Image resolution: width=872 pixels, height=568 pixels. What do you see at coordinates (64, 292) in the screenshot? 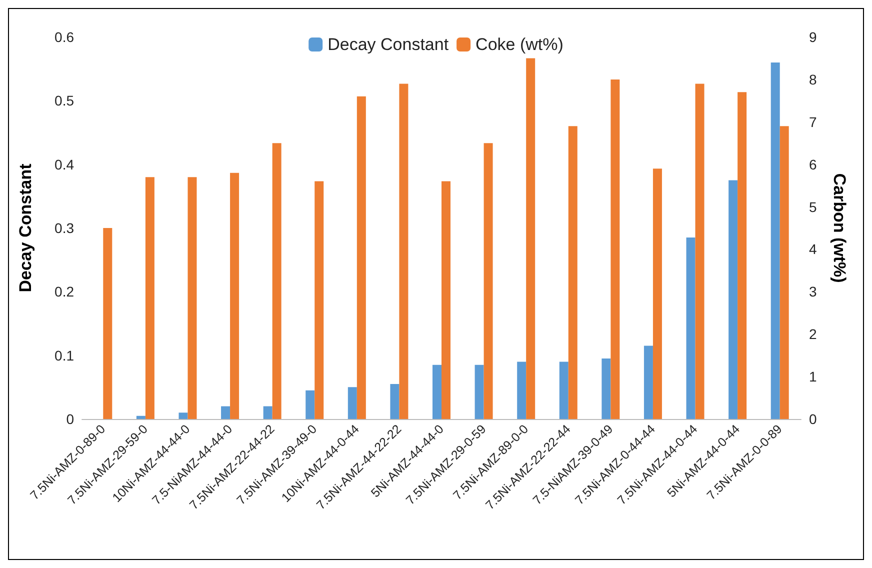
I see `y-tick-label: 0.2` at bounding box center [64, 292].